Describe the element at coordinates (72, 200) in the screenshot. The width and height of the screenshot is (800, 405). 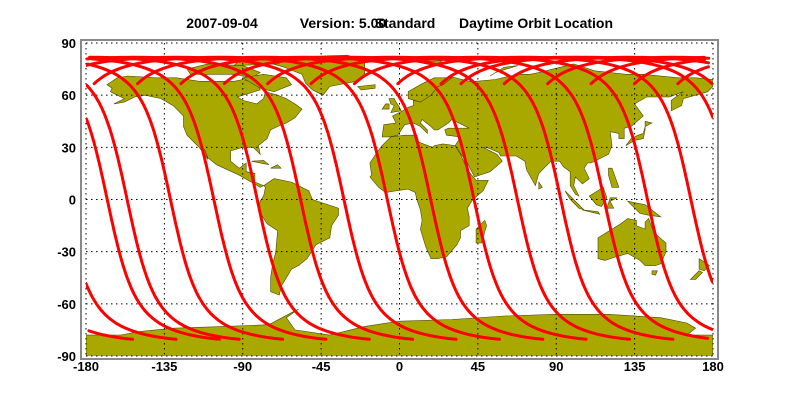
I see `y-tick-label: 0` at that location.